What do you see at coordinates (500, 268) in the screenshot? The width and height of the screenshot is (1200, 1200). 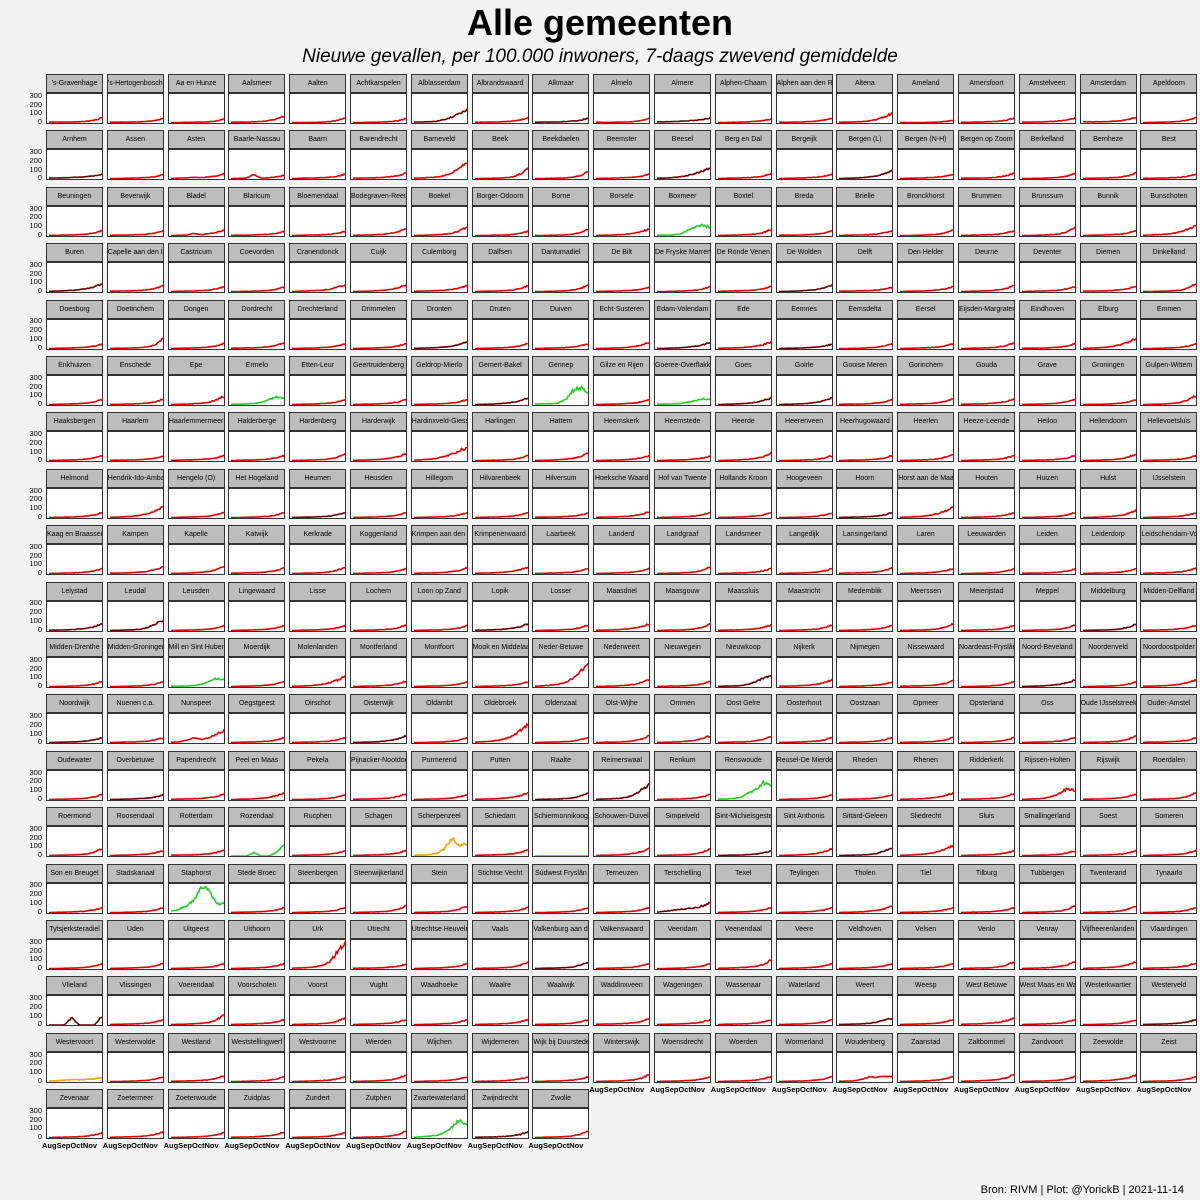 I see `facet-panel: Dalfsen` at bounding box center [500, 268].